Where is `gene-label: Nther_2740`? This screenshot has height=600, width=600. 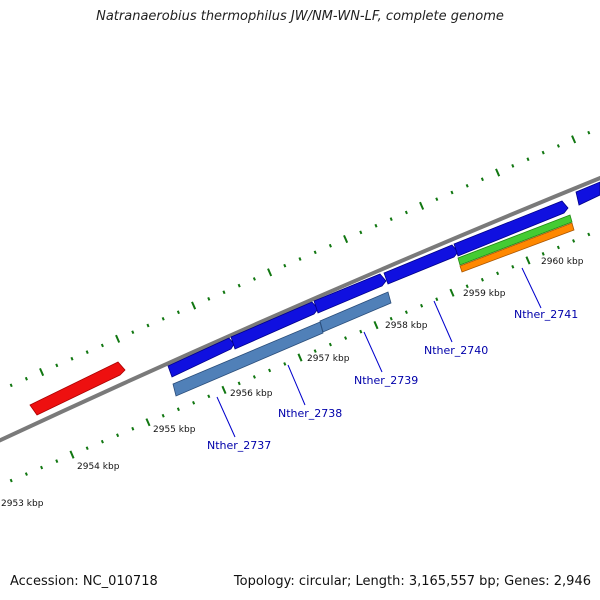 gene-label: Nther_2740 is located at coordinates (456, 350).